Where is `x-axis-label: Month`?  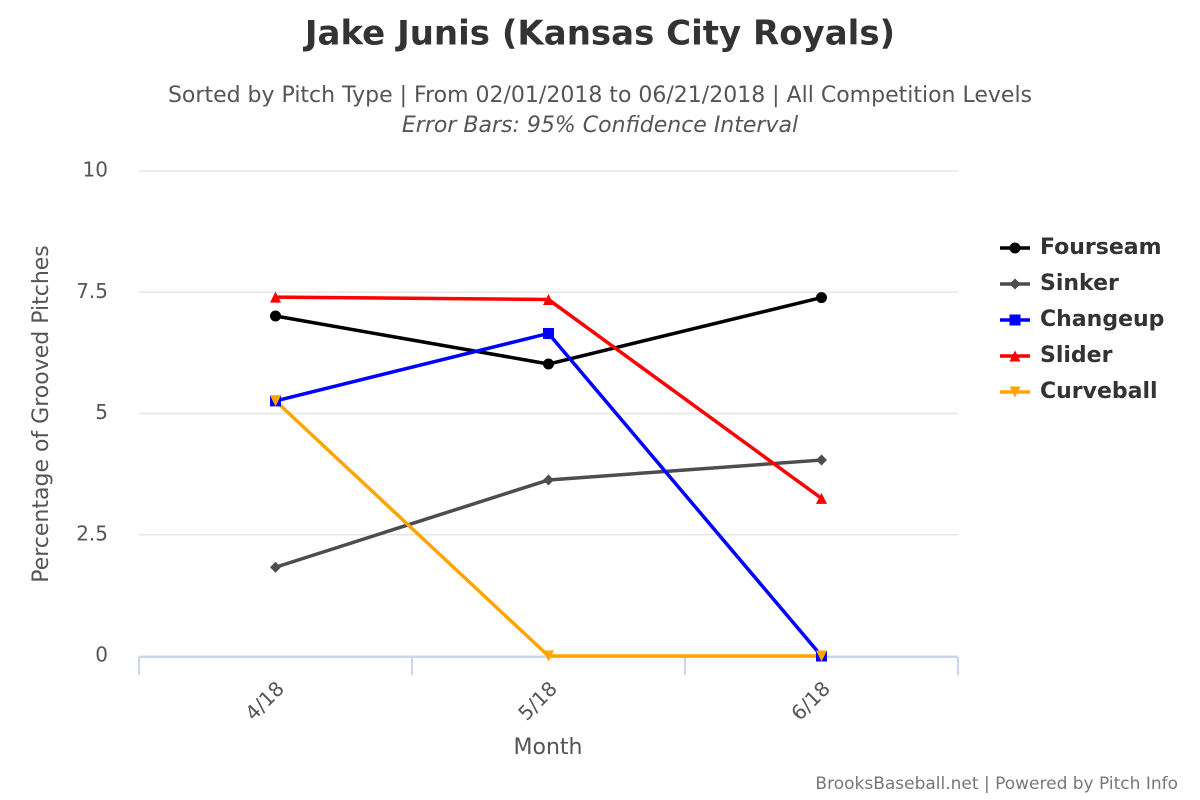
x-axis-label: Month is located at coordinates (548, 747).